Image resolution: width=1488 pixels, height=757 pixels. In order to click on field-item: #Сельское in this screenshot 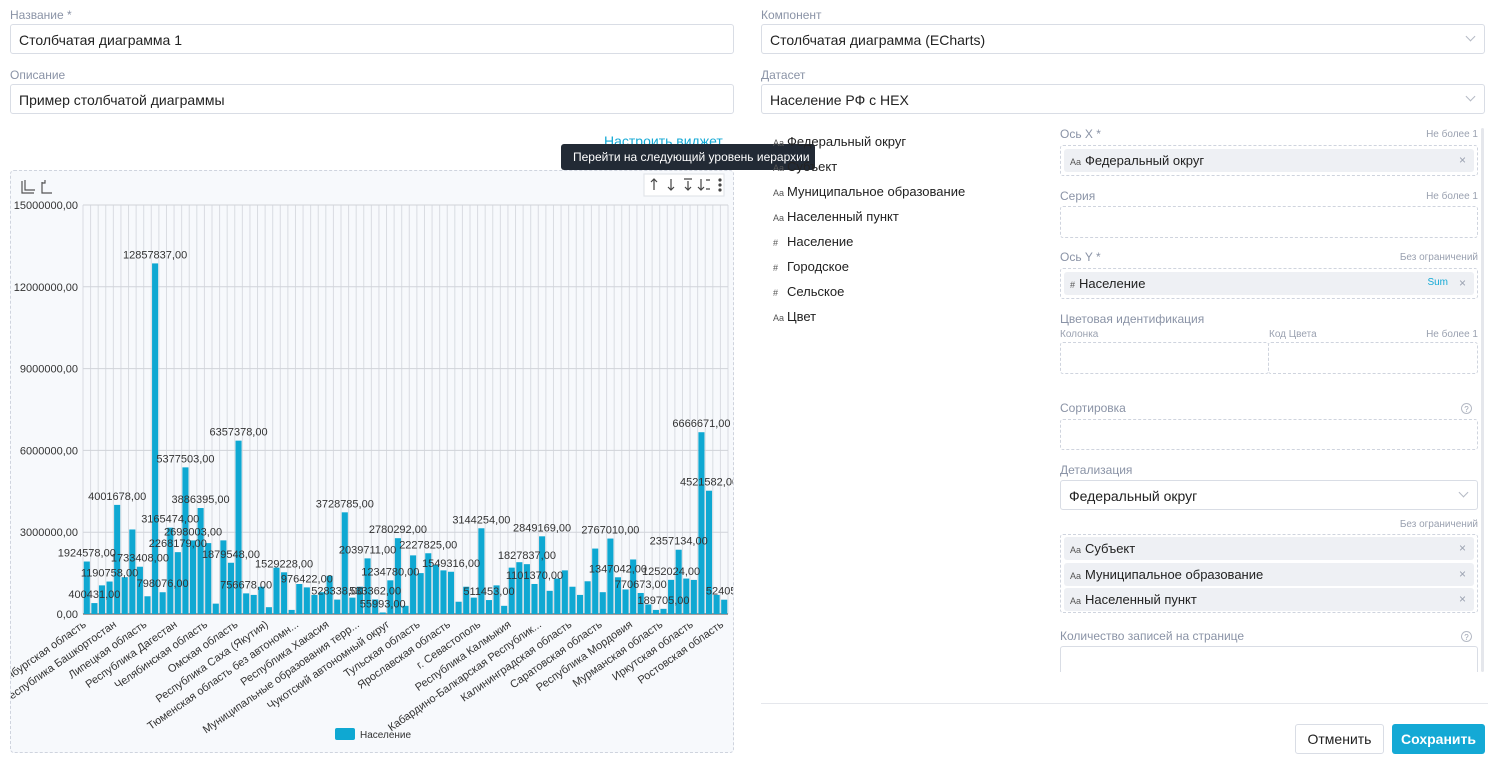, I will do `click(808, 291)`.